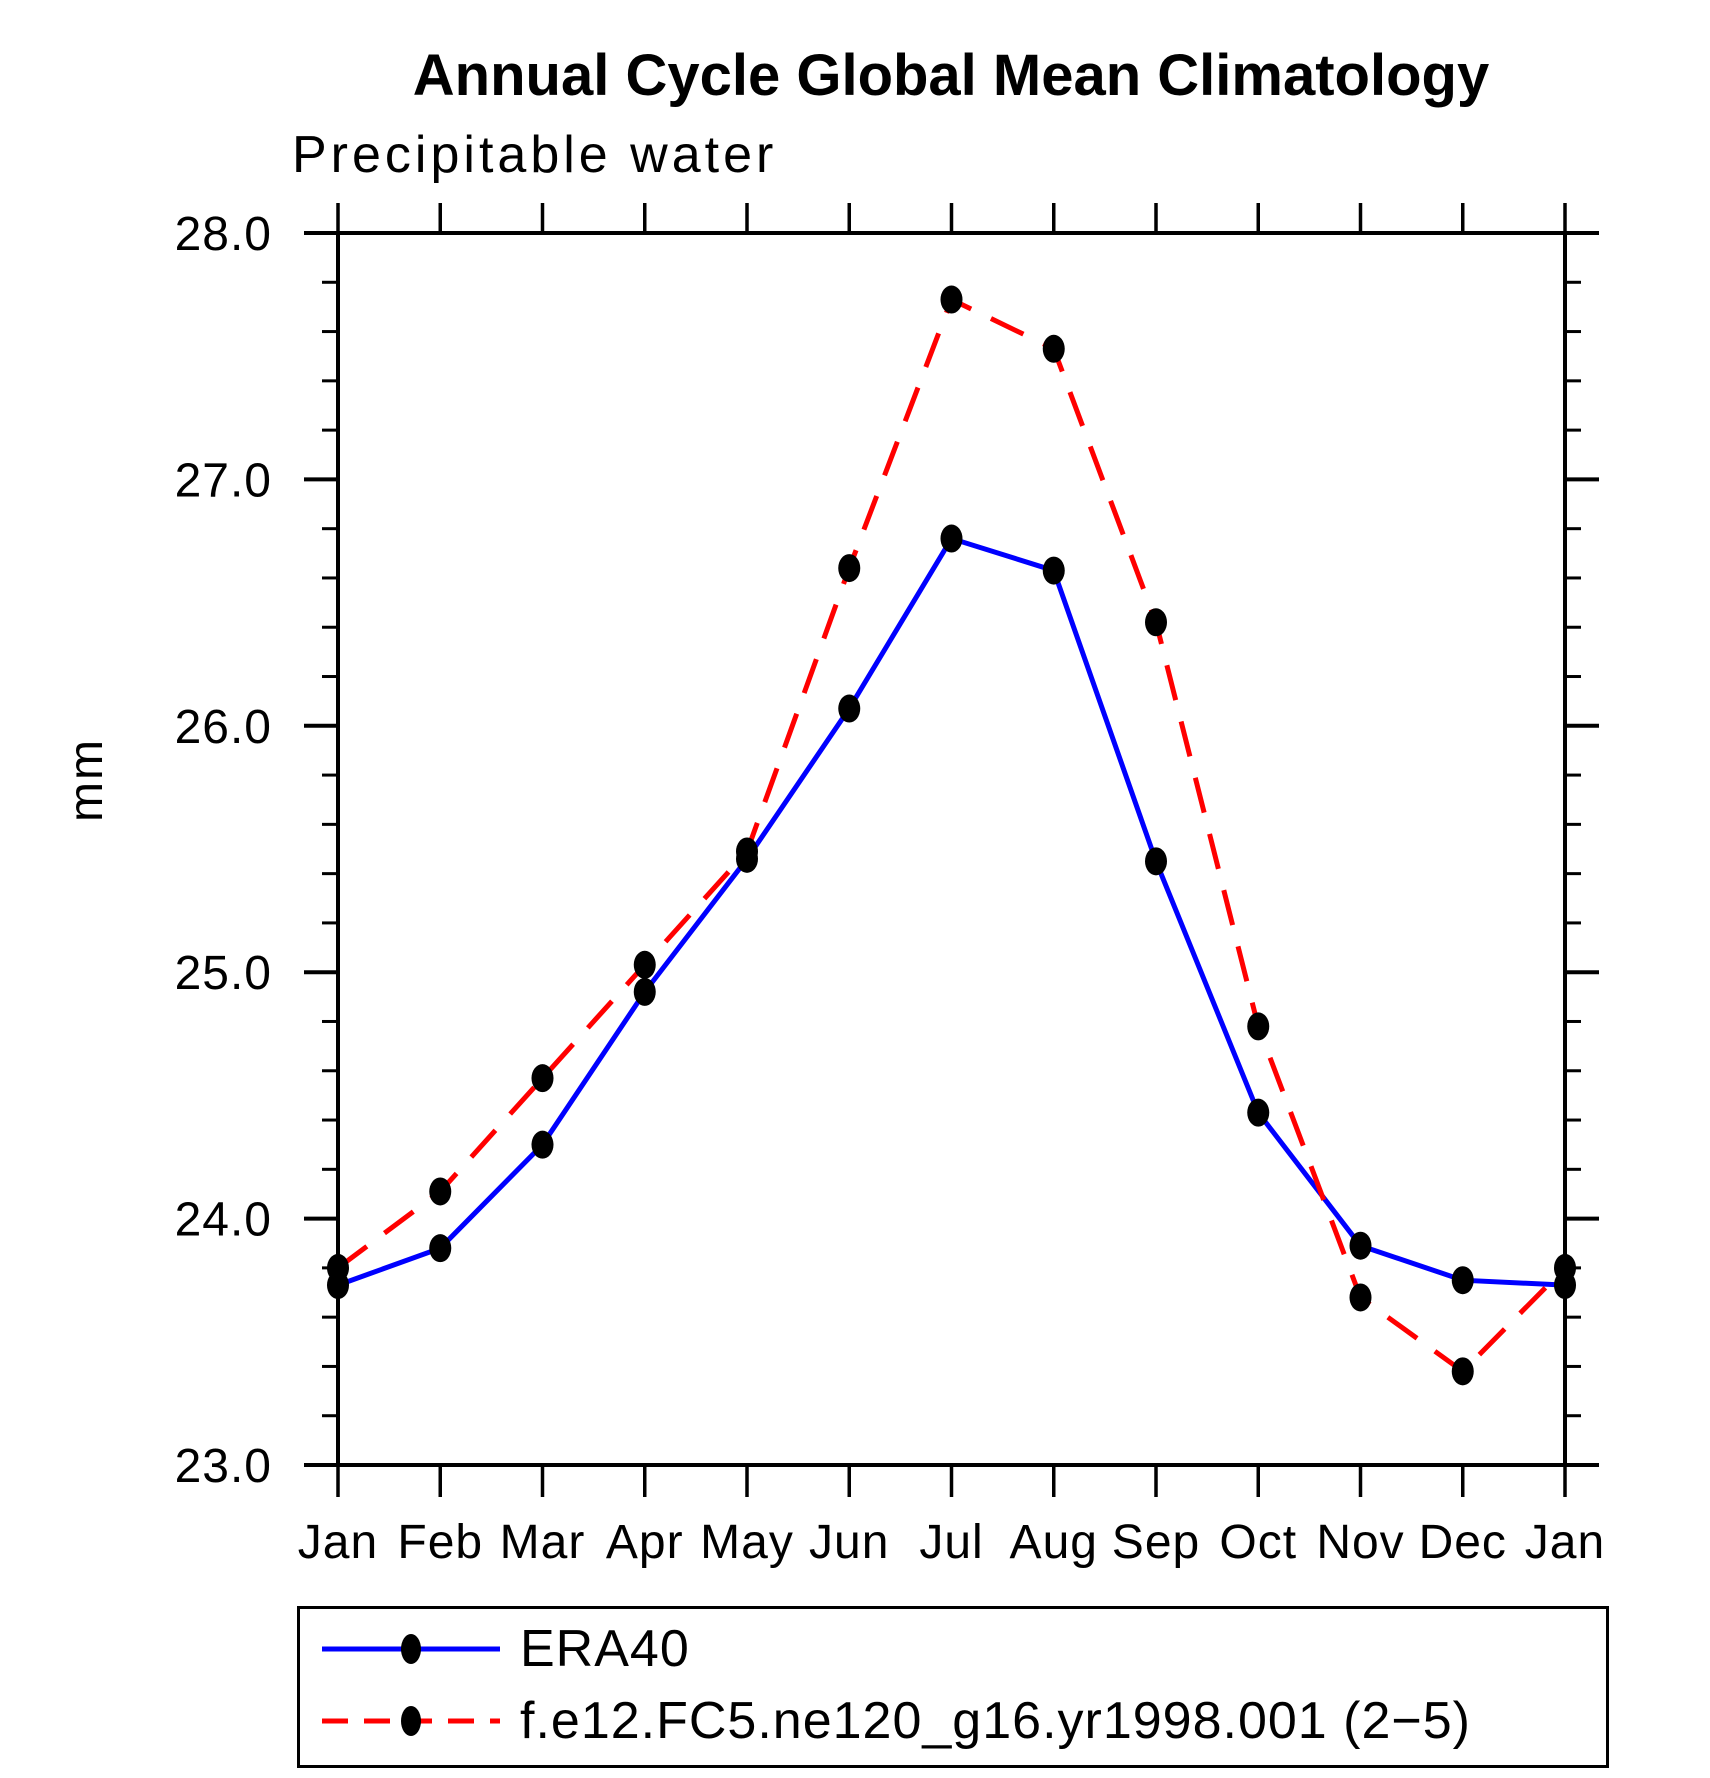 The image size is (1710, 1778). What do you see at coordinates (747, 851) in the screenshot?
I see `data-point-model-run-May` at bounding box center [747, 851].